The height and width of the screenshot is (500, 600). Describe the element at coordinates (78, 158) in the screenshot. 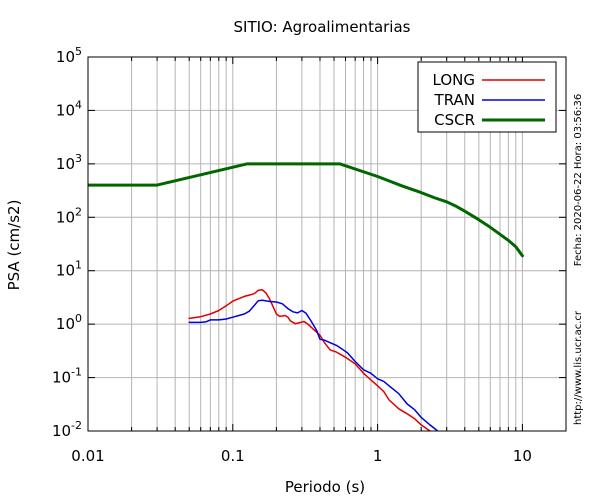

I see `y-tick-exponent: 3` at that location.